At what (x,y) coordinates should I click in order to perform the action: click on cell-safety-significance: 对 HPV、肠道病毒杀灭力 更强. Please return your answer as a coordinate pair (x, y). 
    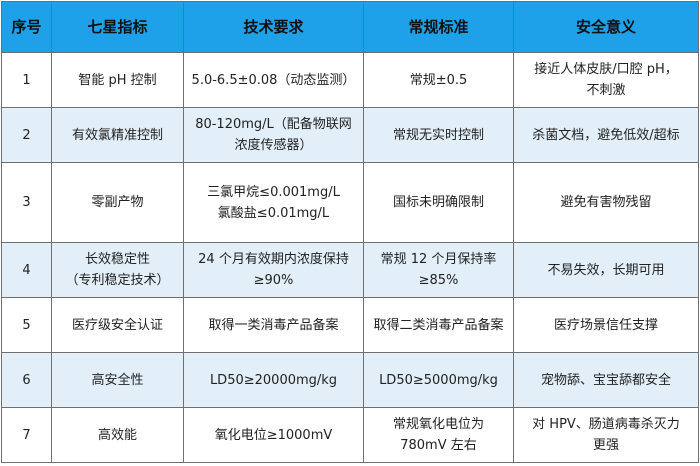
    Looking at the image, I should click on (606, 435).